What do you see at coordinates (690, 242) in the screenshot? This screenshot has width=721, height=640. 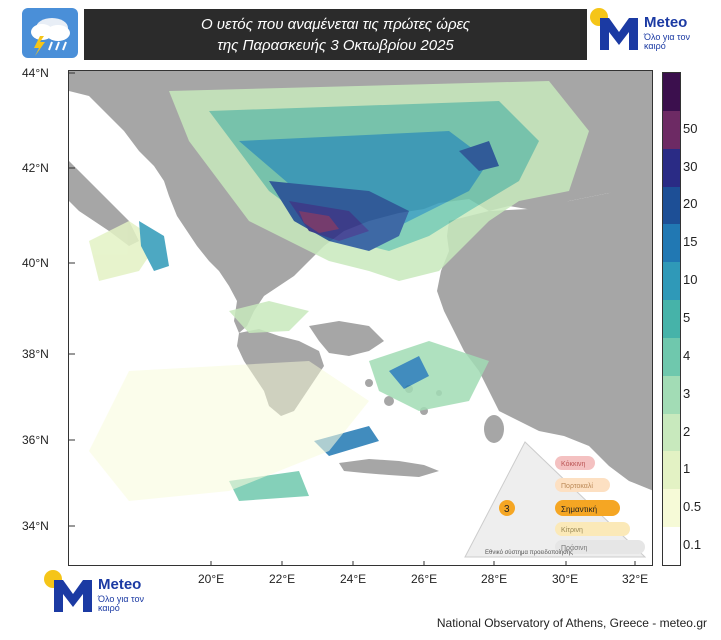 I see `colorbar-label: 15` at bounding box center [690, 242].